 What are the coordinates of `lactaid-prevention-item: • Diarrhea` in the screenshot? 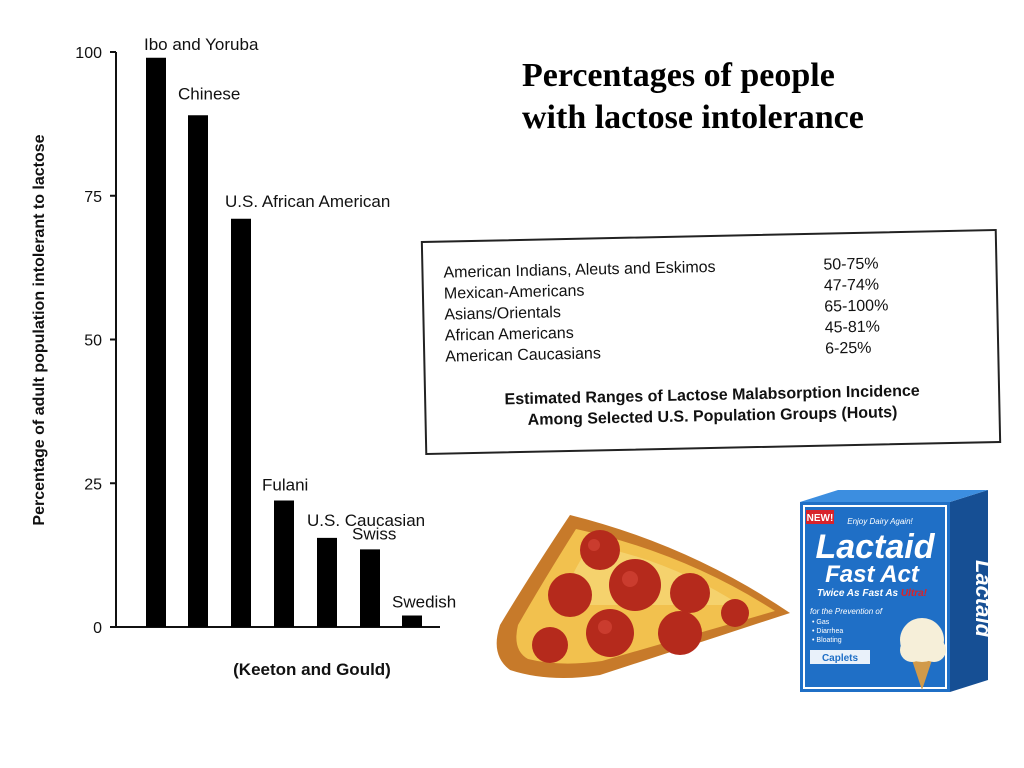 It's located at (827, 631).